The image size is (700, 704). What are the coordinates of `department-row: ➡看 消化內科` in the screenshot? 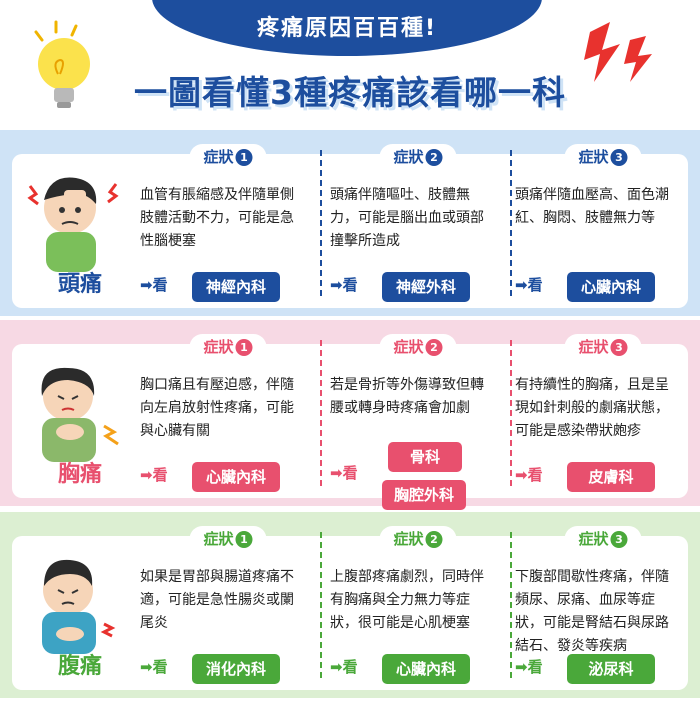 It's located at (230, 669).